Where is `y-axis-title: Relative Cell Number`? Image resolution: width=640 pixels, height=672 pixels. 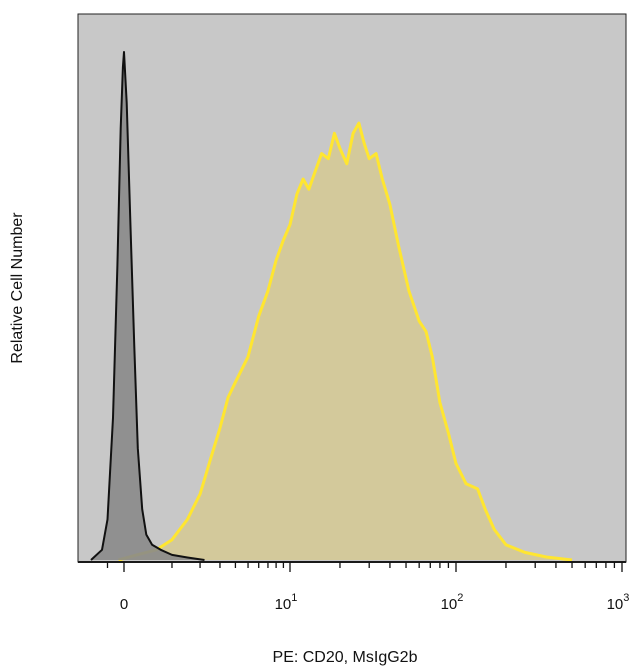
y-axis-title: Relative Cell Number is located at coordinates (17, 288).